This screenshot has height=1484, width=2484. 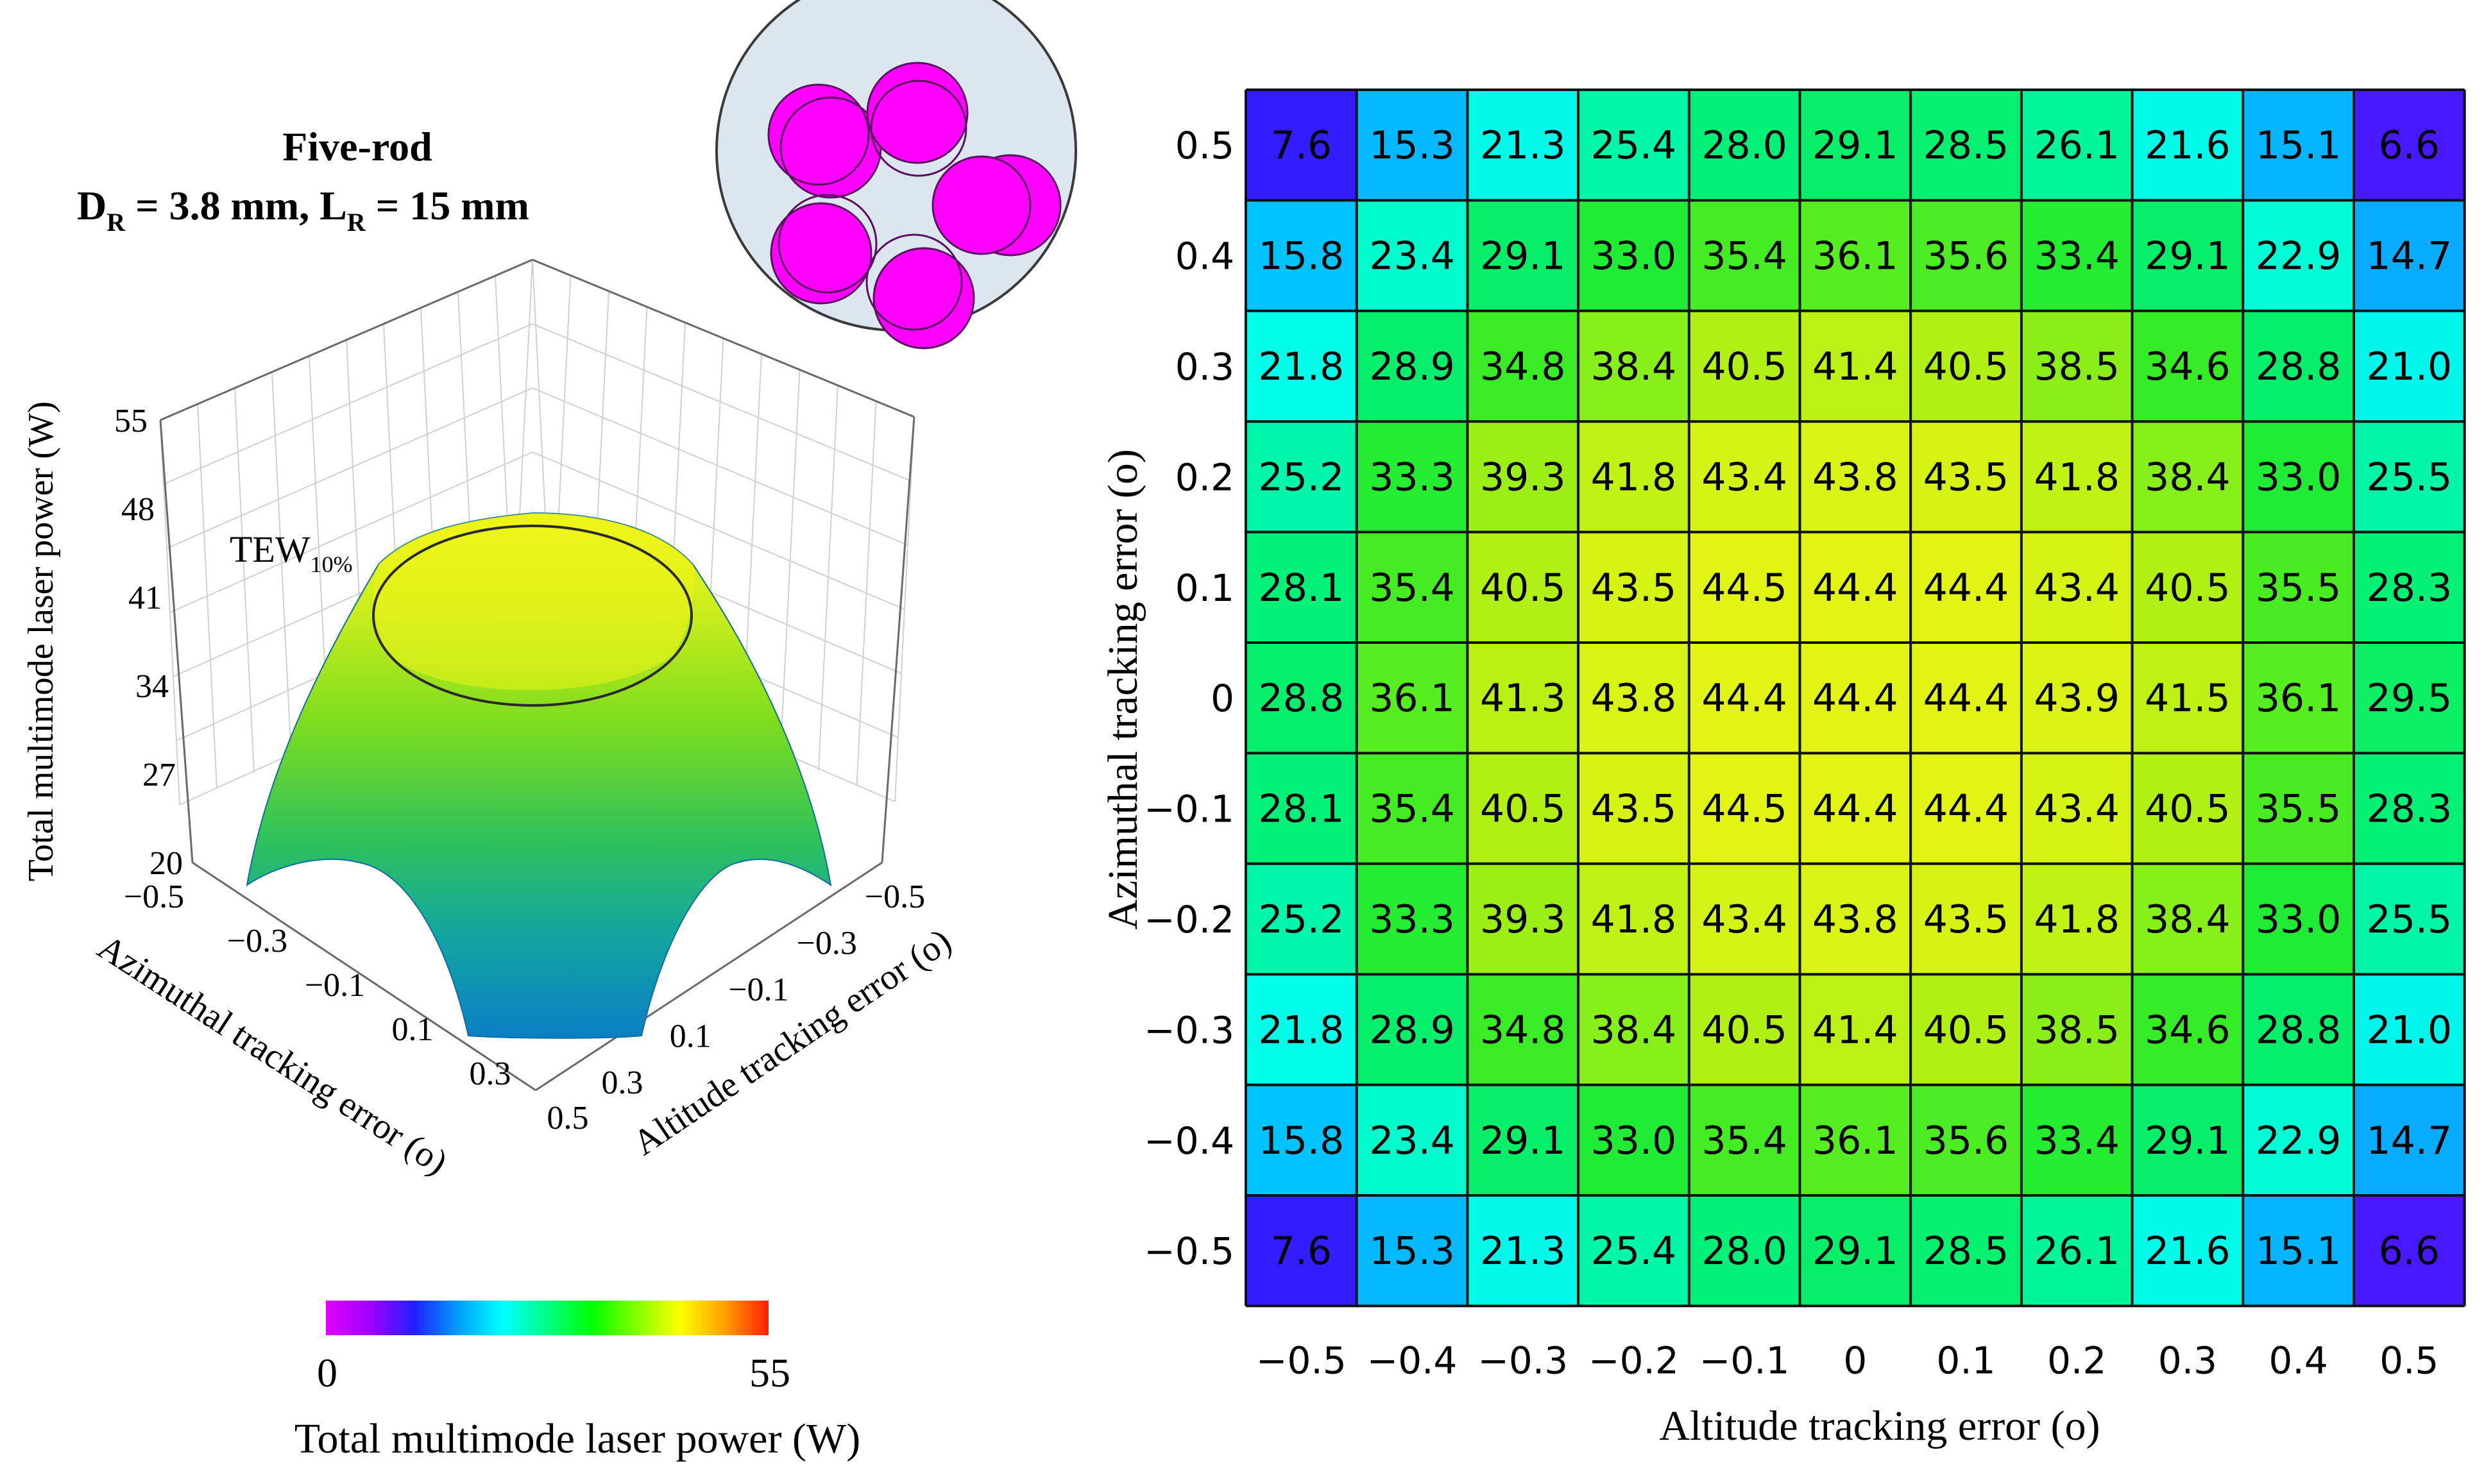 What do you see at coordinates (1412, 1360) in the screenshot?
I see `heatmap-x-tick: −0.4` at bounding box center [1412, 1360].